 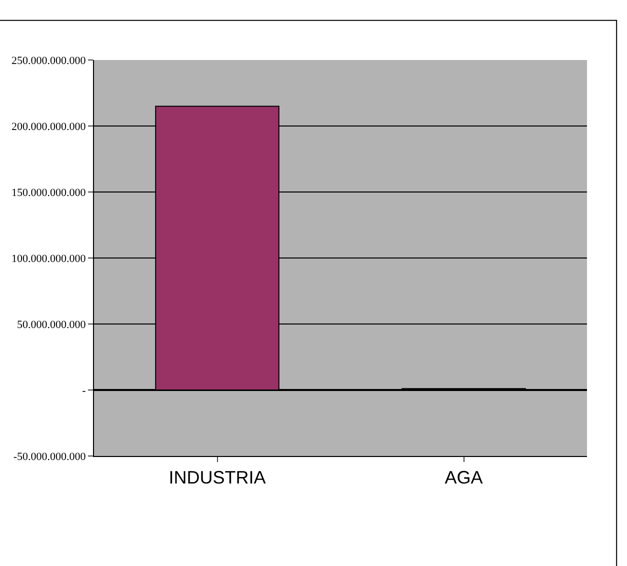 What do you see at coordinates (49, 192) in the screenshot?
I see `y-tick-label: 150.000.000.000` at bounding box center [49, 192].